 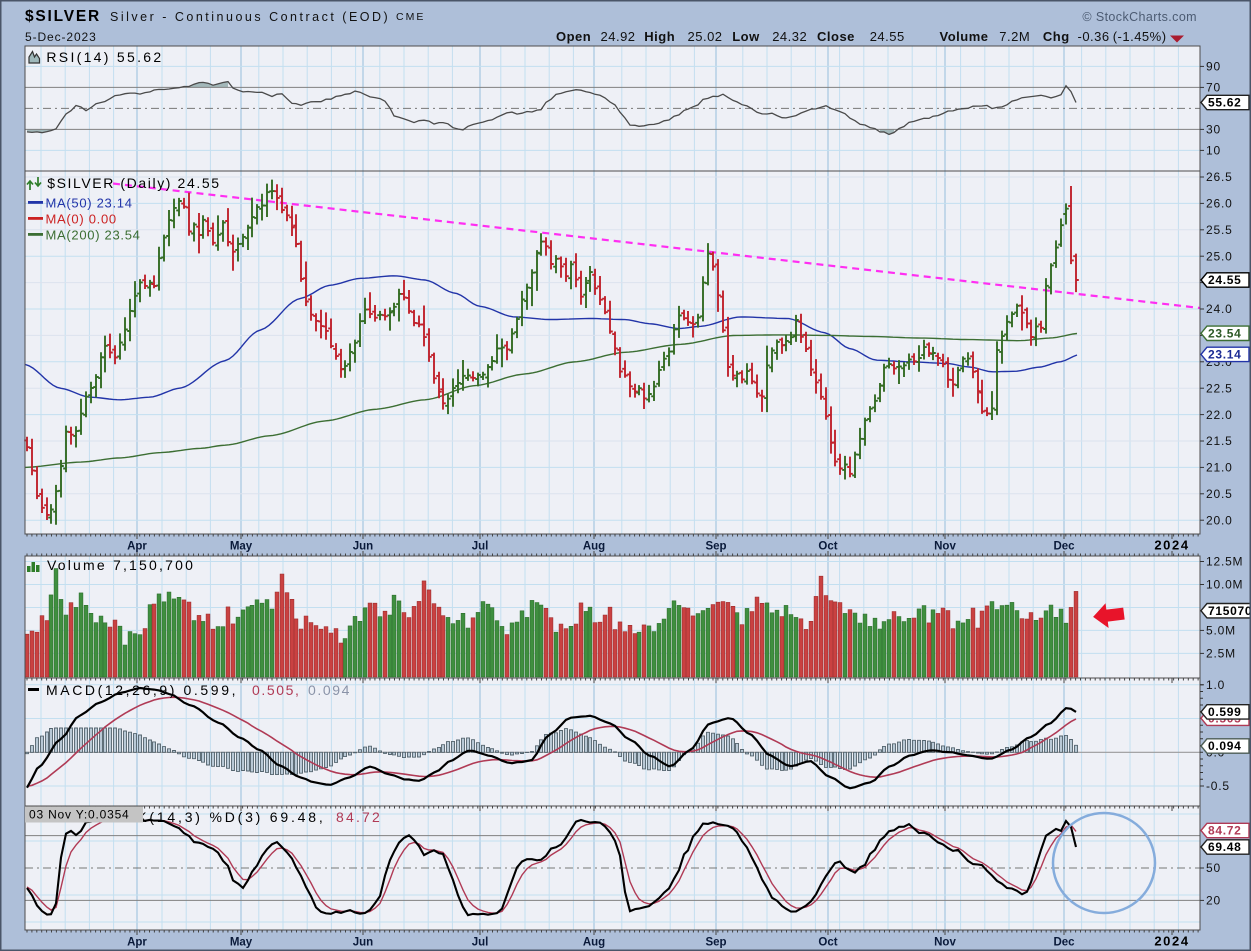 What do you see at coordinates (104, 57) in the screenshot?
I see `svg-text: RSI(14) 55.62` at bounding box center [104, 57].